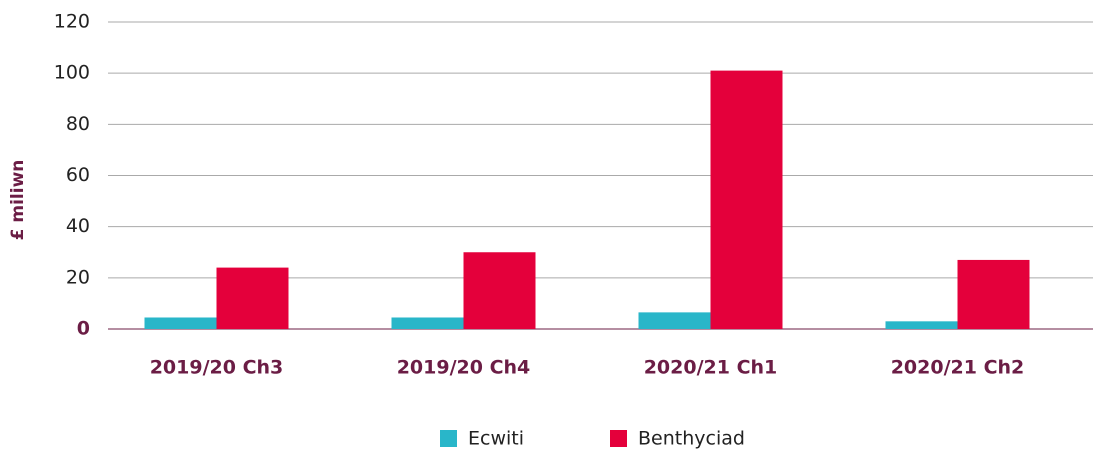  I want to click on y-tick-label: 100, so click(72, 73).